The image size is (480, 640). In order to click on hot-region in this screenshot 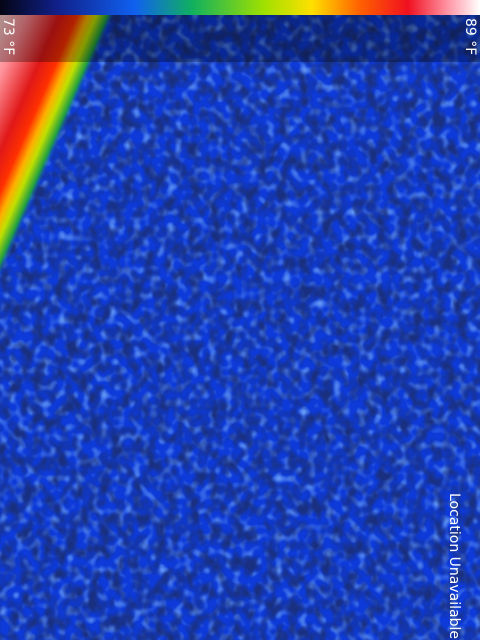, I will do `click(70, 160)`.